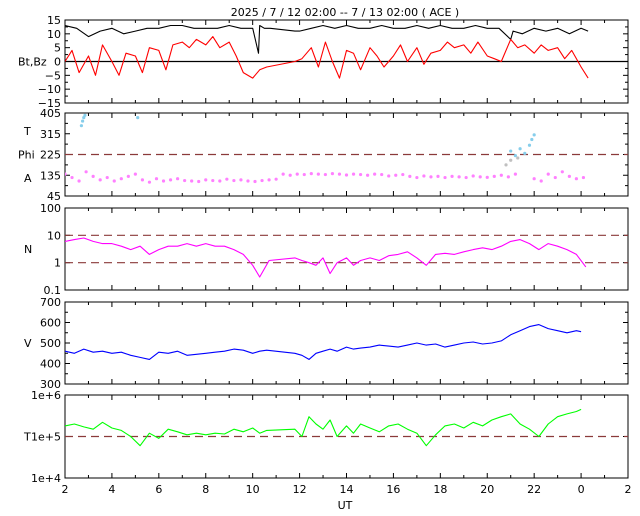 The image size is (640, 516). What do you see at coordinates (53, 75) in the screenshot?
I see `y-tick-label: −5` at bounding box center [53, 75].